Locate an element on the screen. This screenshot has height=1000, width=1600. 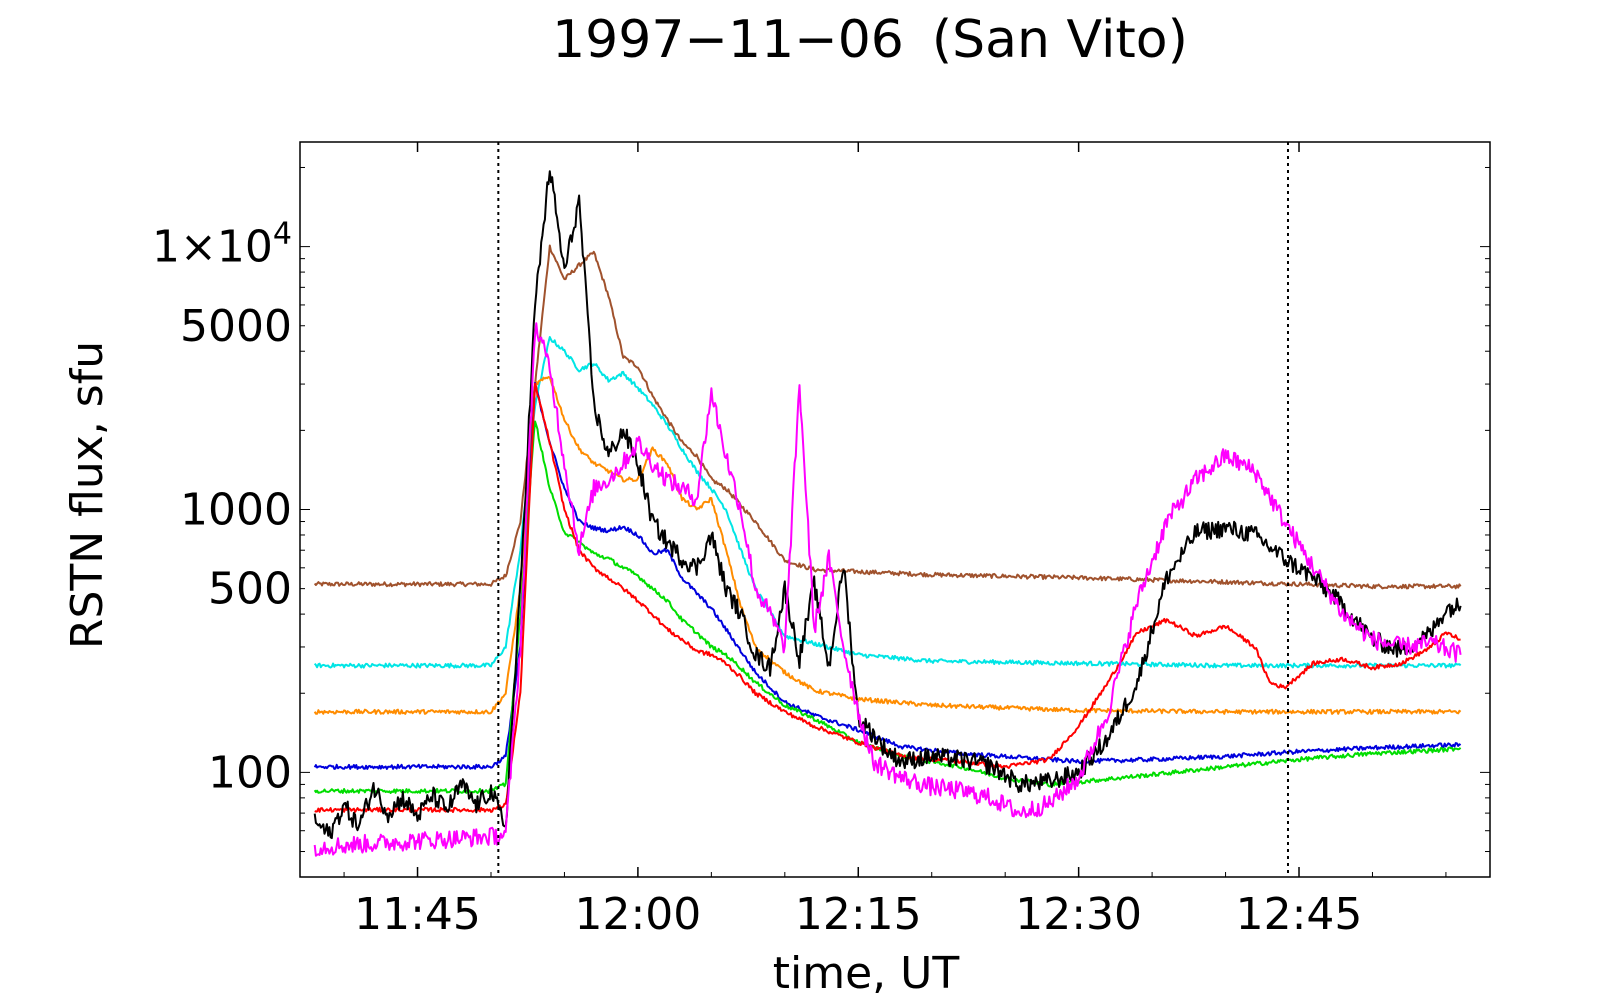
y-tick-label-base: 500 is located at coordinates (250, 589).